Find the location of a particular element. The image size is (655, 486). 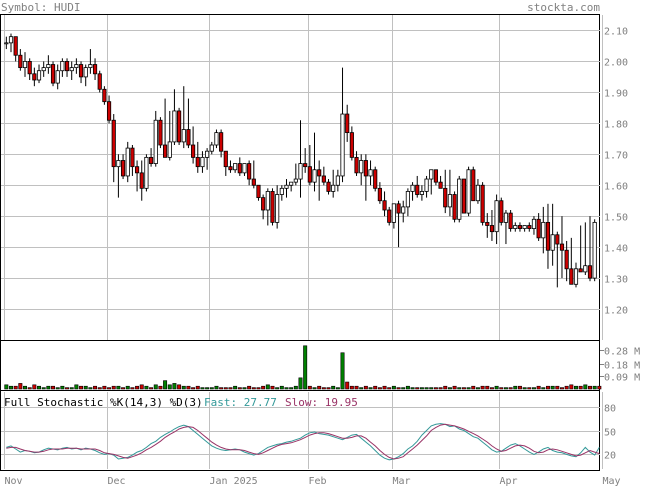

price-tick-label: 2.00 is located at coordinates (616, 63).